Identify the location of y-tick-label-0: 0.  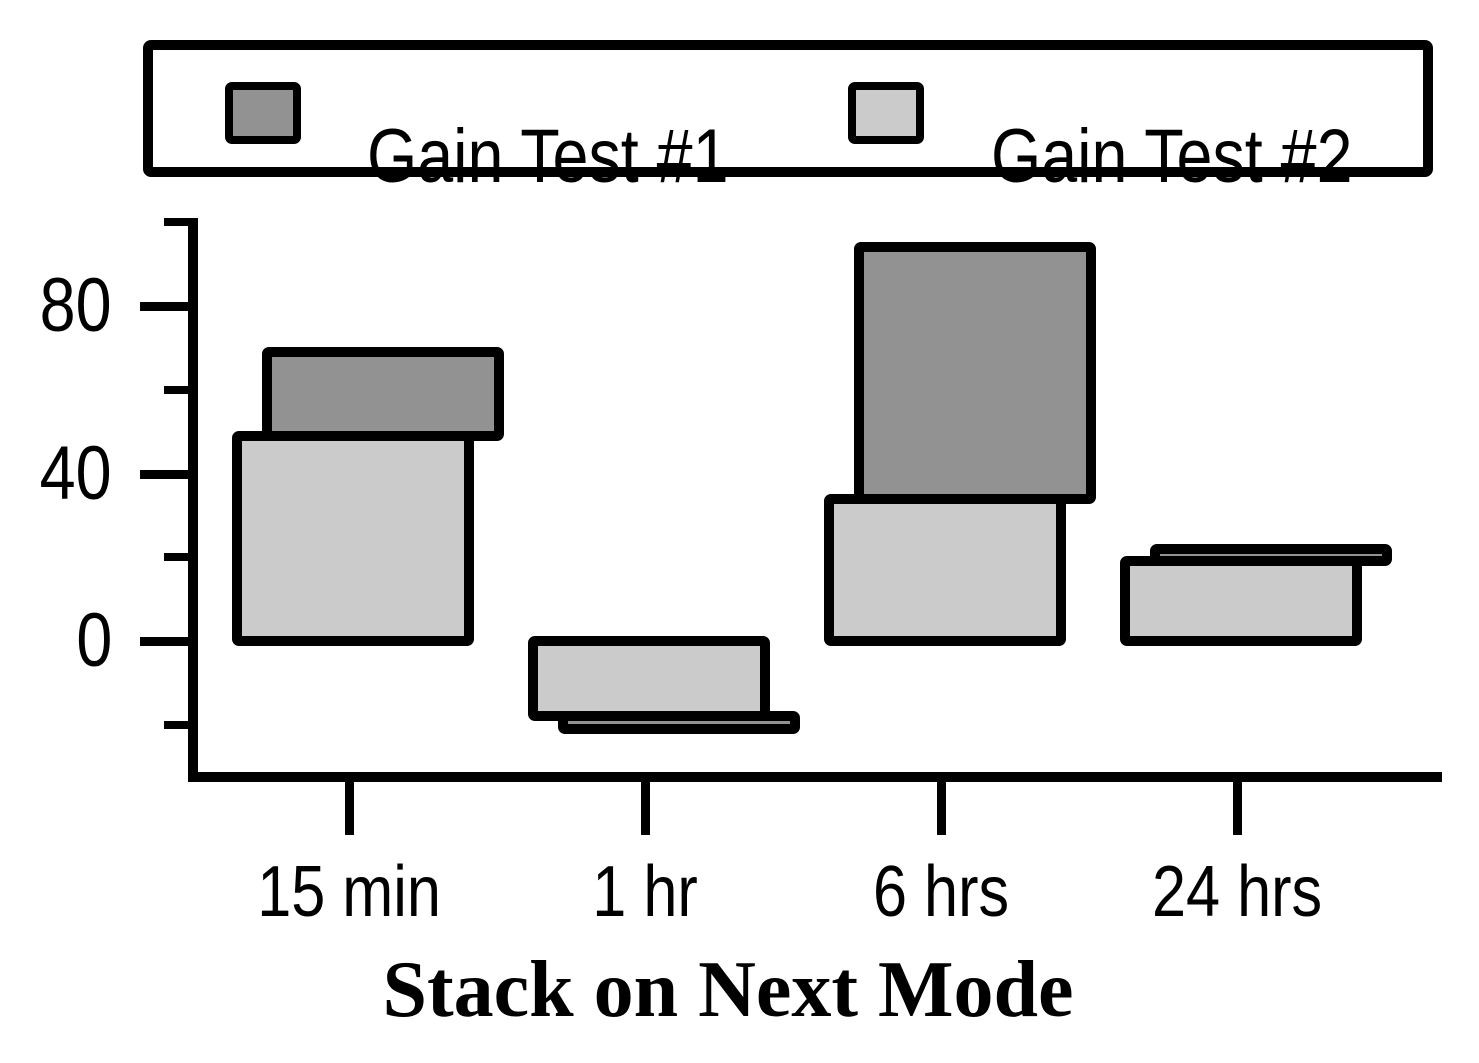
(56, 641).